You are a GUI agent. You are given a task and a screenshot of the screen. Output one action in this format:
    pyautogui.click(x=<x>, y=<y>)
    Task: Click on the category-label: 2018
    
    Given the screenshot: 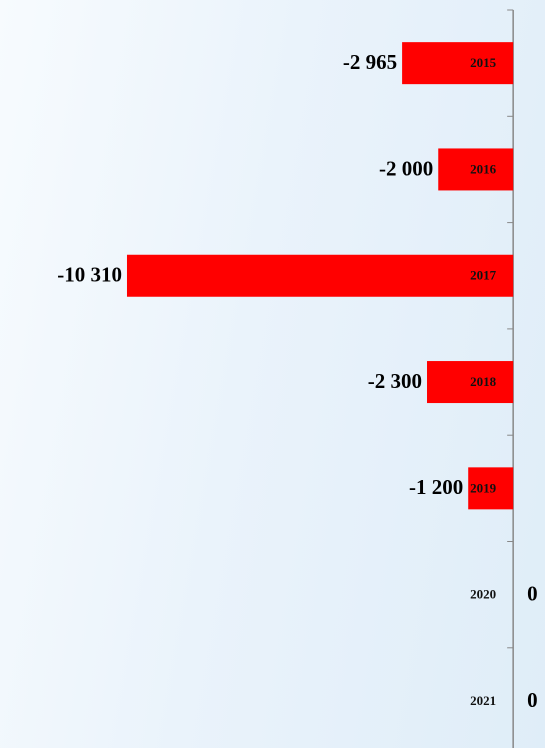 What is the action you would take?
    pyautogui.click(x=483, y=381)
    